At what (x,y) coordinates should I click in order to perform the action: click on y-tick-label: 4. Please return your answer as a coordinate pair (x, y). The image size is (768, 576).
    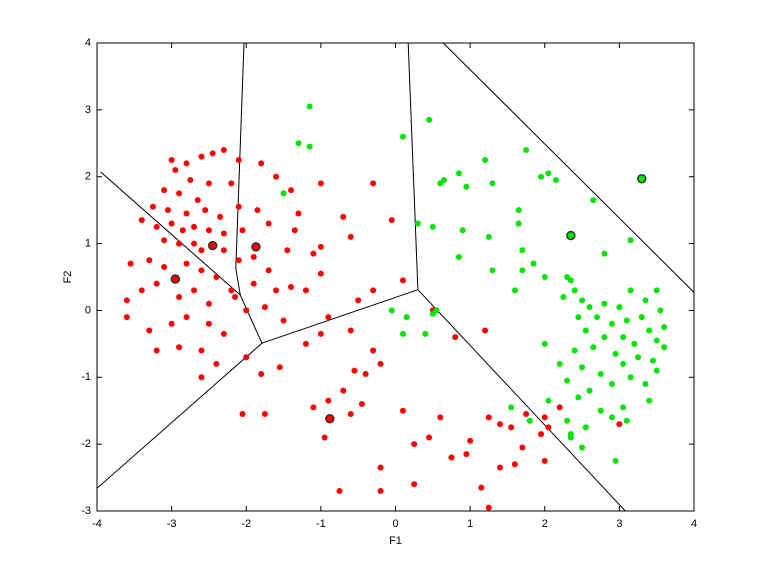
    Looking at the image, I should click on (88, 43).